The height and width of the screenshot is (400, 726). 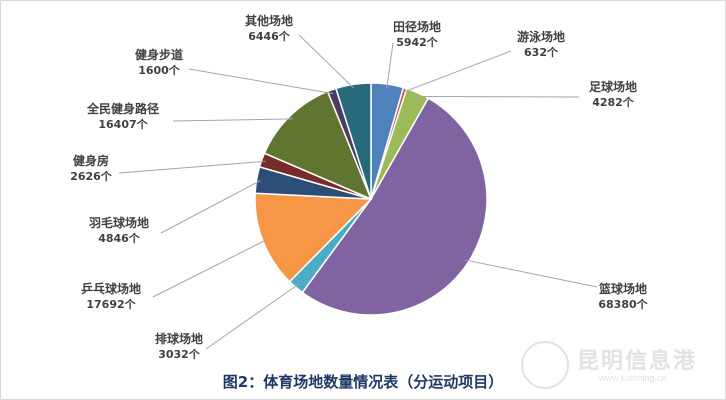 I want to click on slice-category-label: 全民健身路径, so click(x=122, y=108).